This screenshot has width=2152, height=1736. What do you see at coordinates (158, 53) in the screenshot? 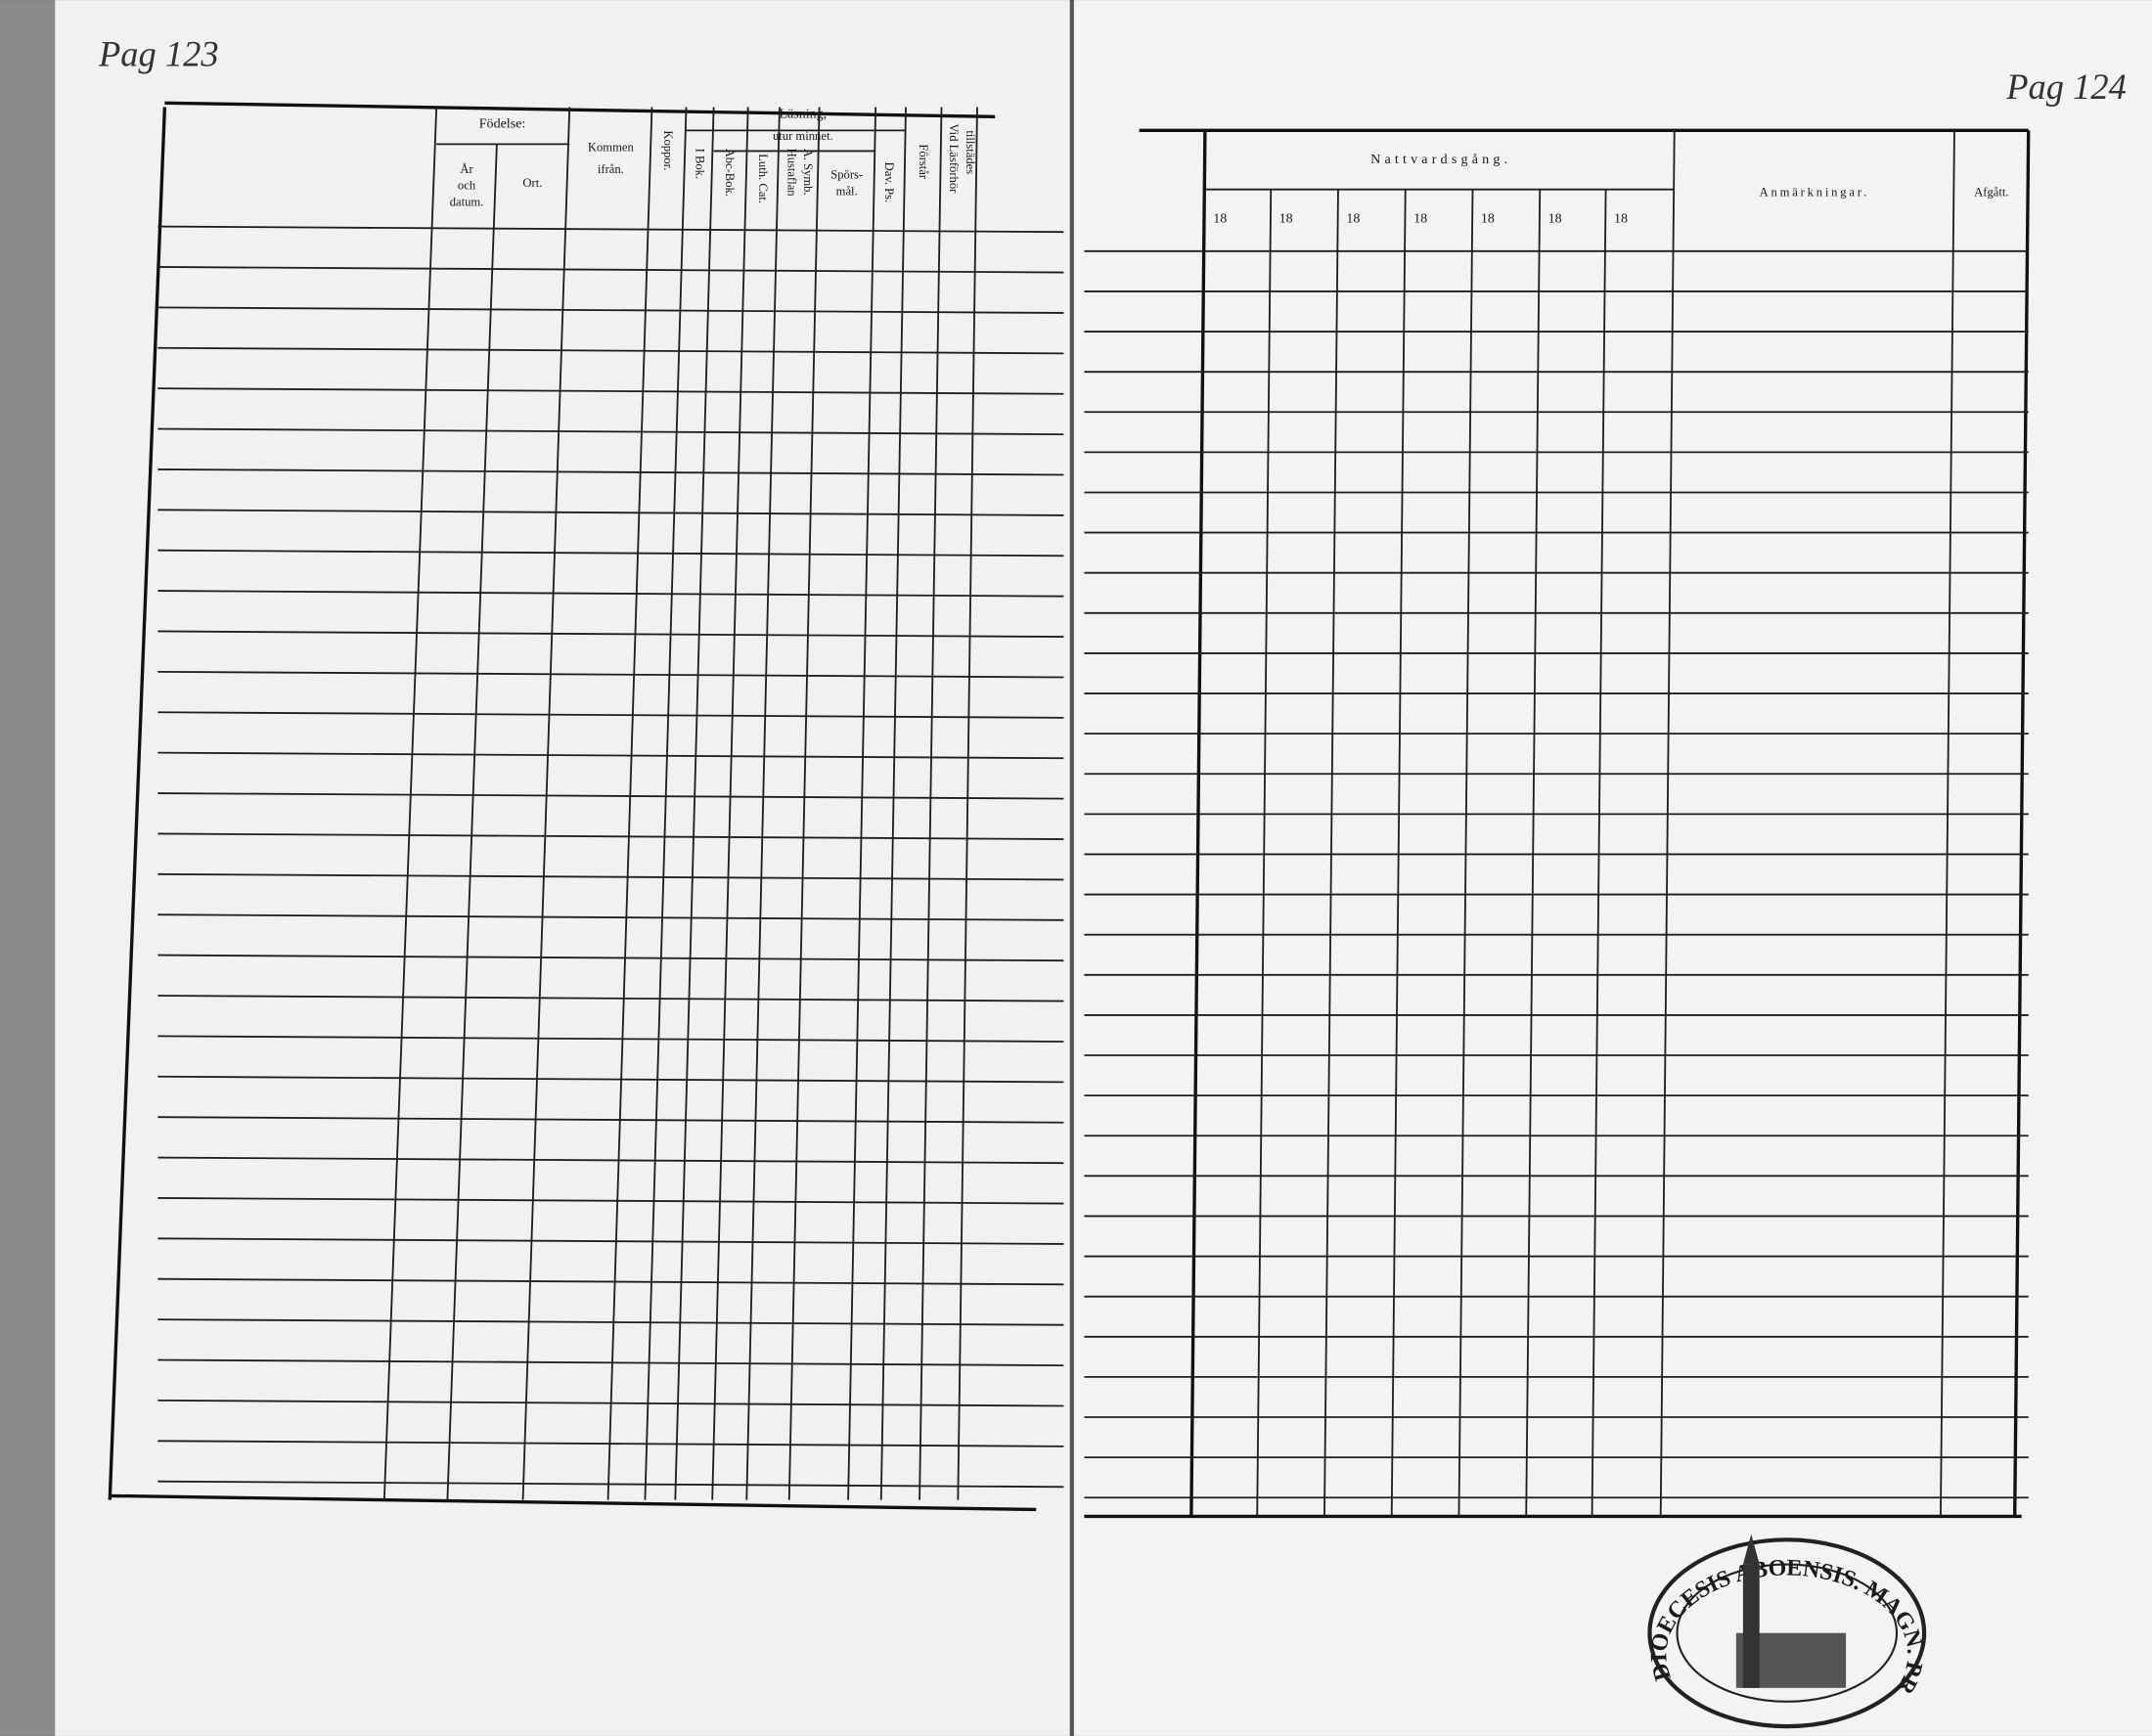
I see `page-number: Pag 123` at bounding box center [158, 53].